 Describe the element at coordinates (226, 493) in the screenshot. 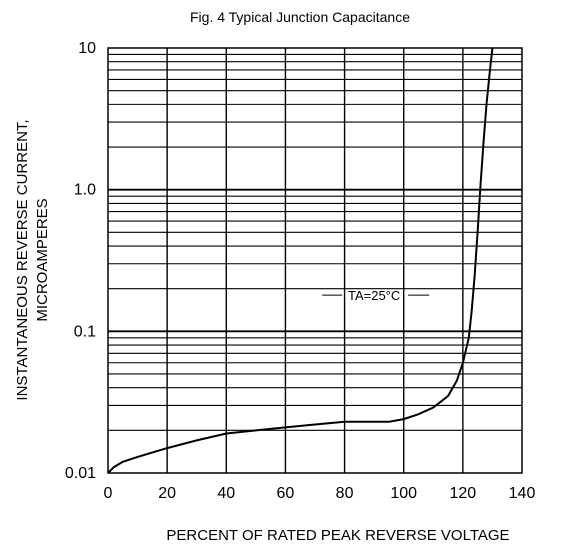

I see `x-tick-label: 40` at that location.